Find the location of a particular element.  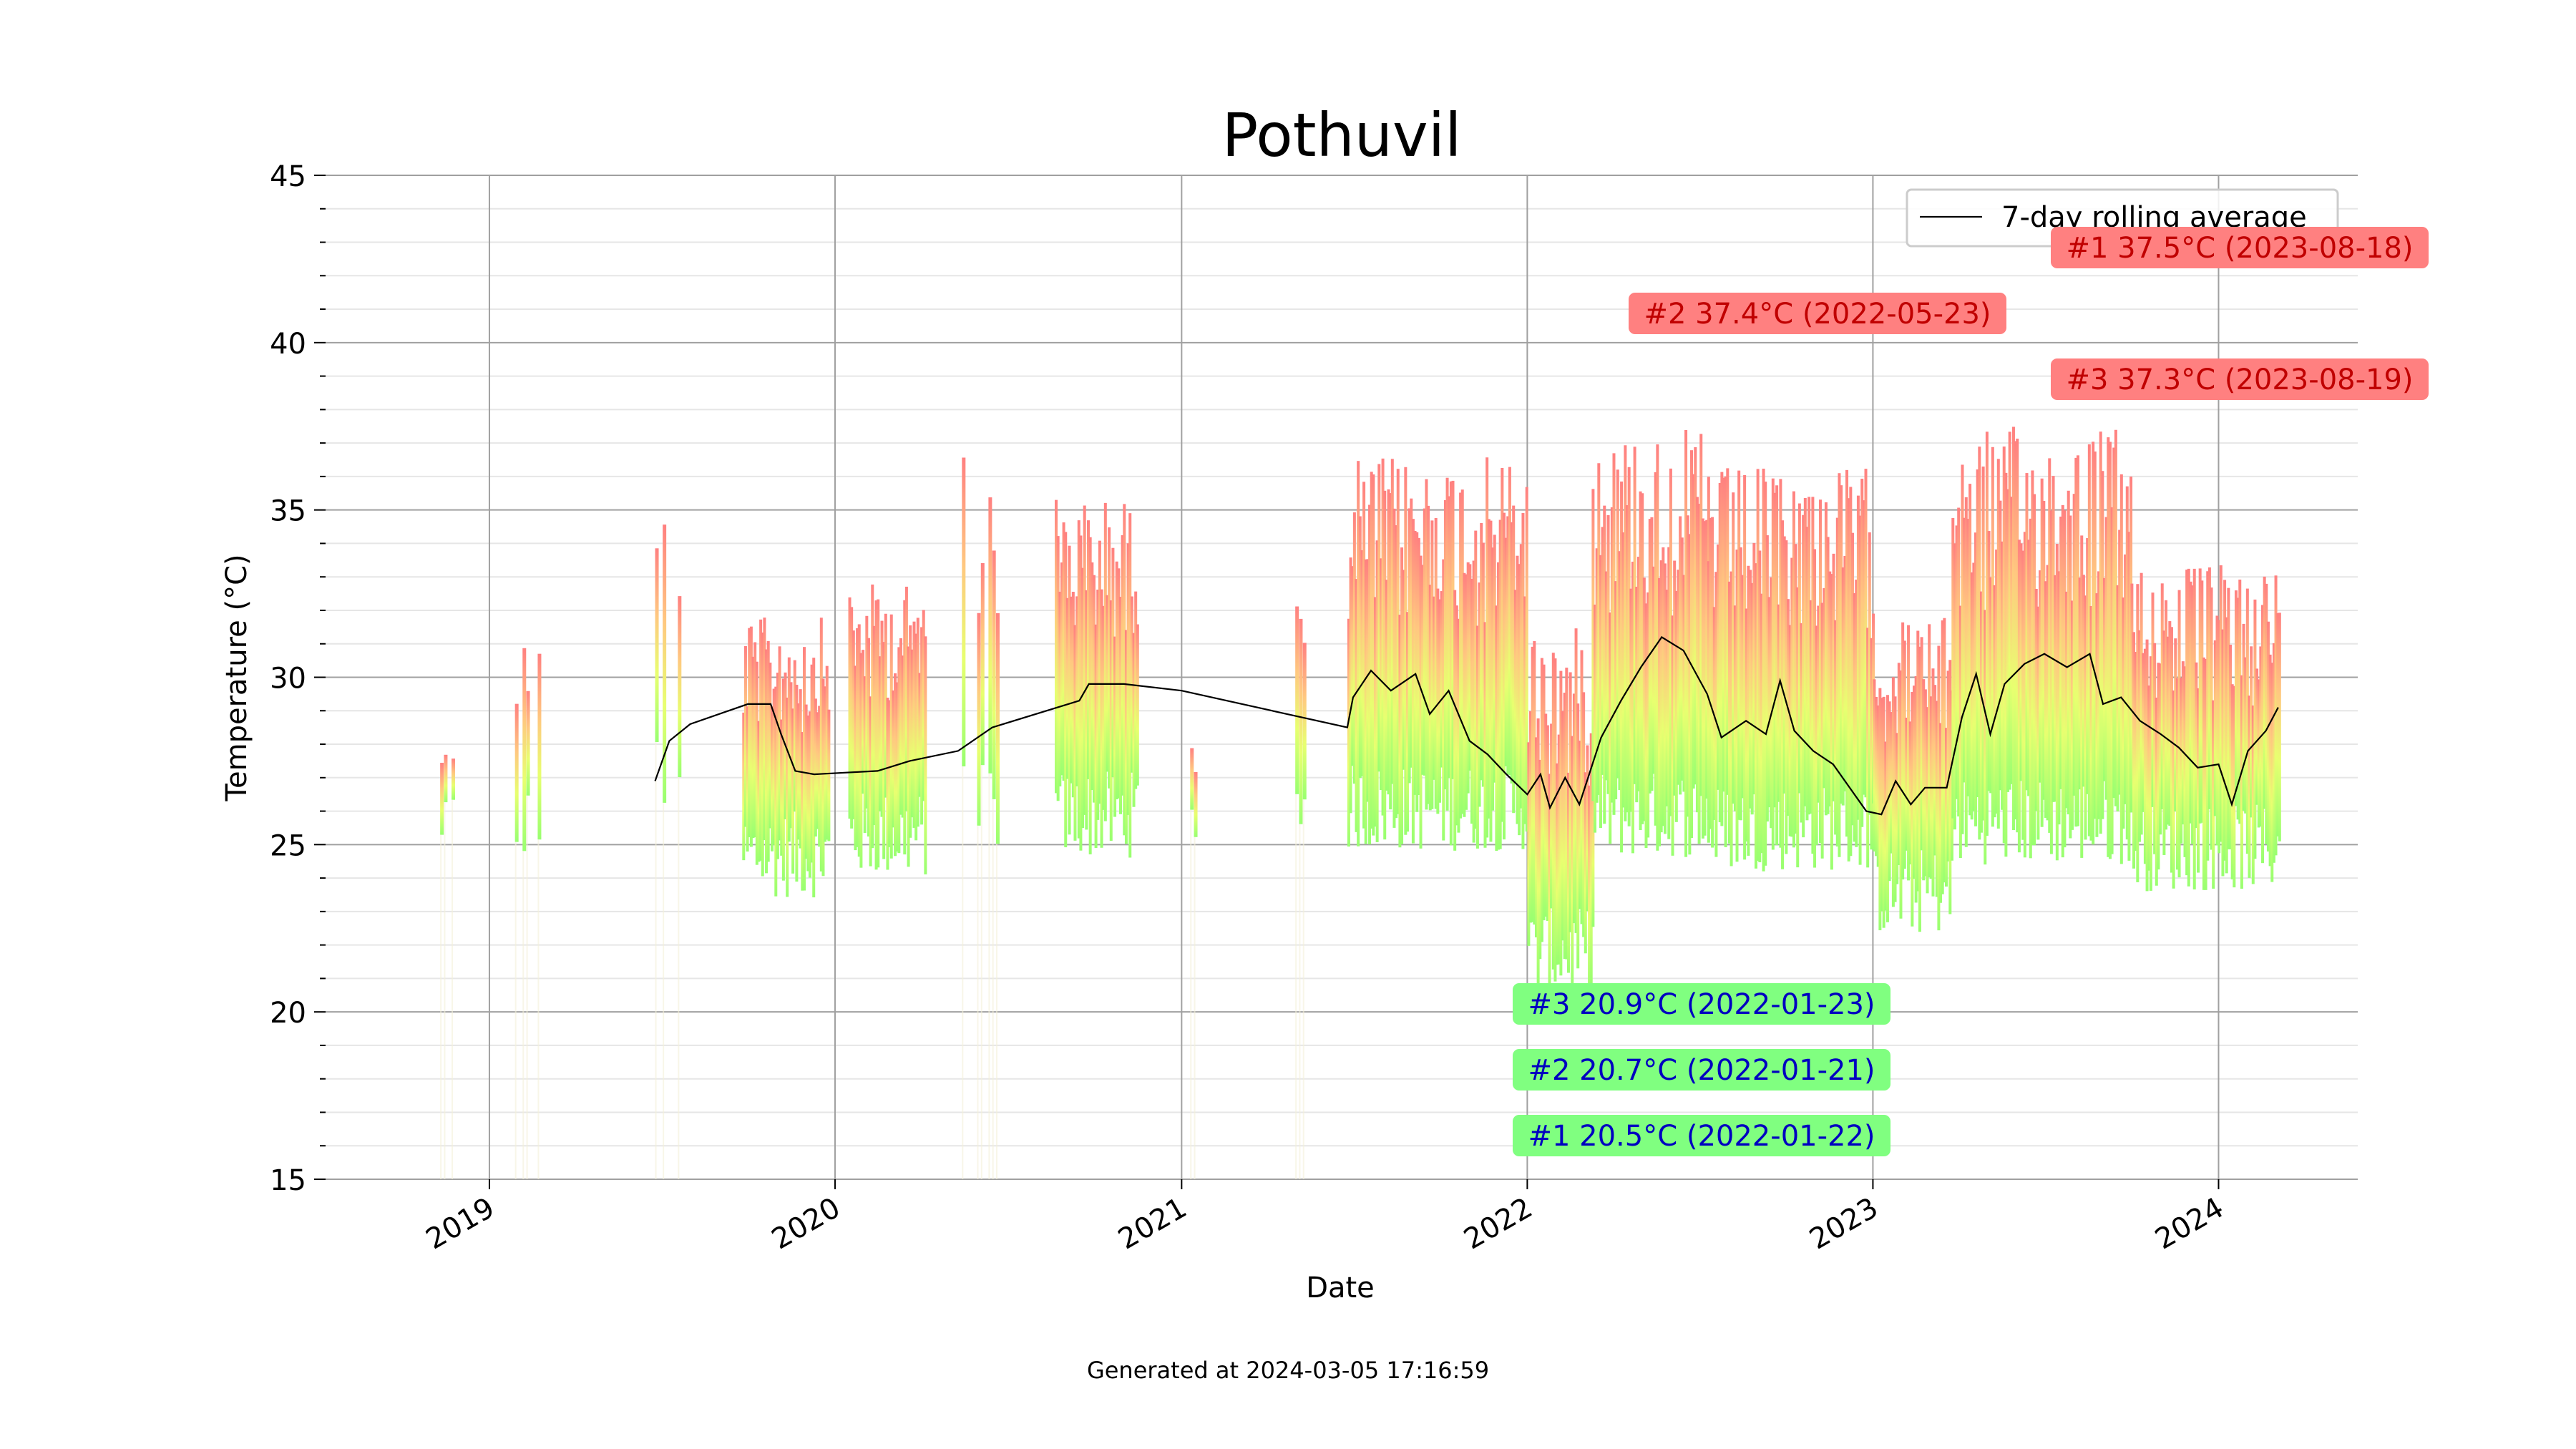

y-axis-label: Temperature (°C) is located at coordinates (236, 677).